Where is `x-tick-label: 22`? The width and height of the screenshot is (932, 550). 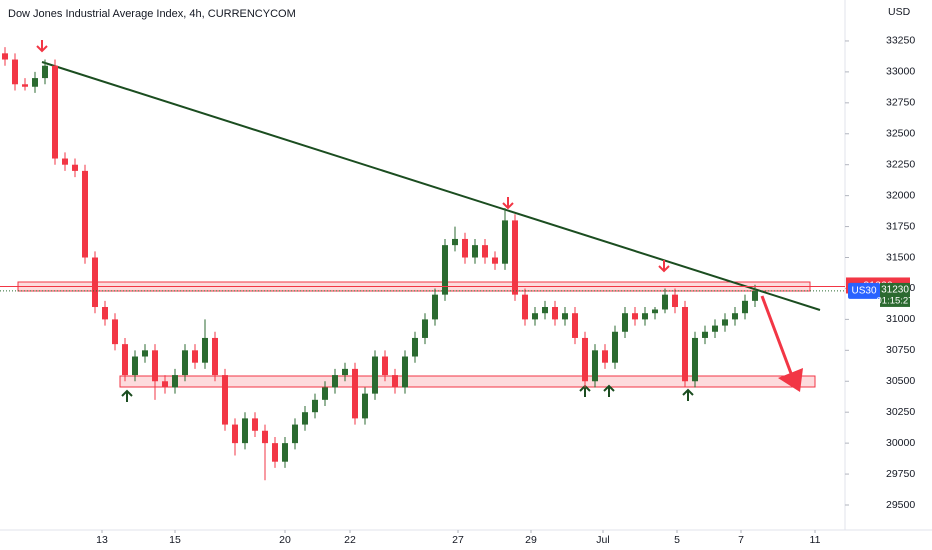
x-tick-label: 22 is located at coordinates (350, 540).